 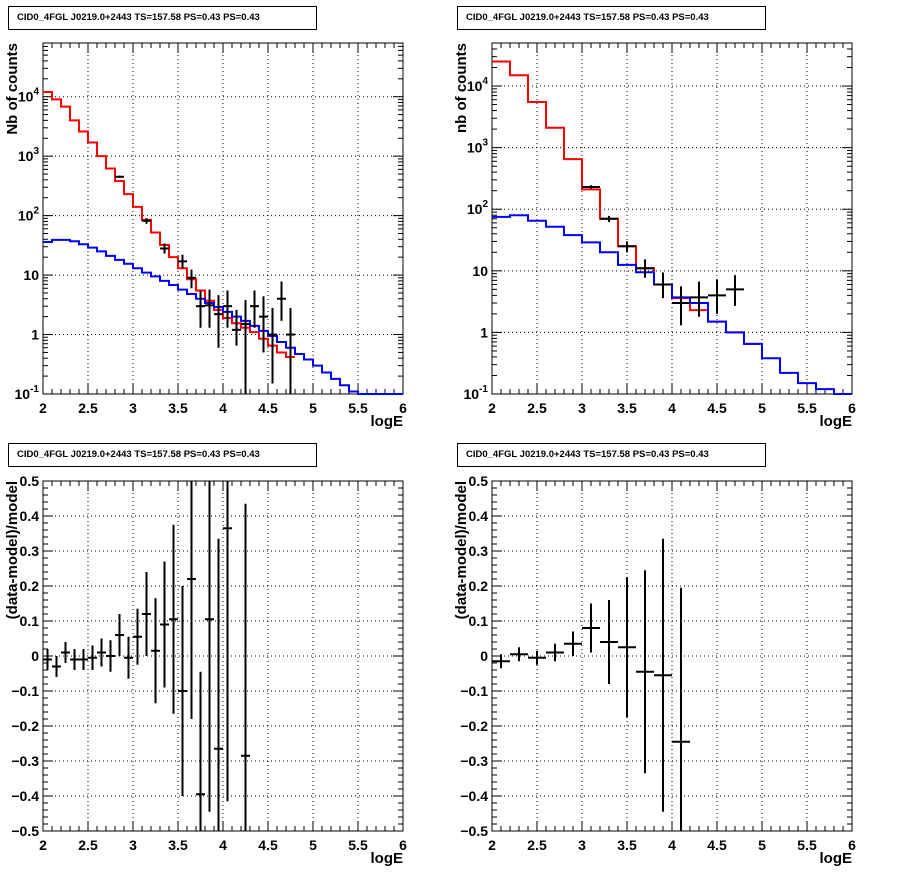 I want to click on series-red-step, so click(x=169, y=224).